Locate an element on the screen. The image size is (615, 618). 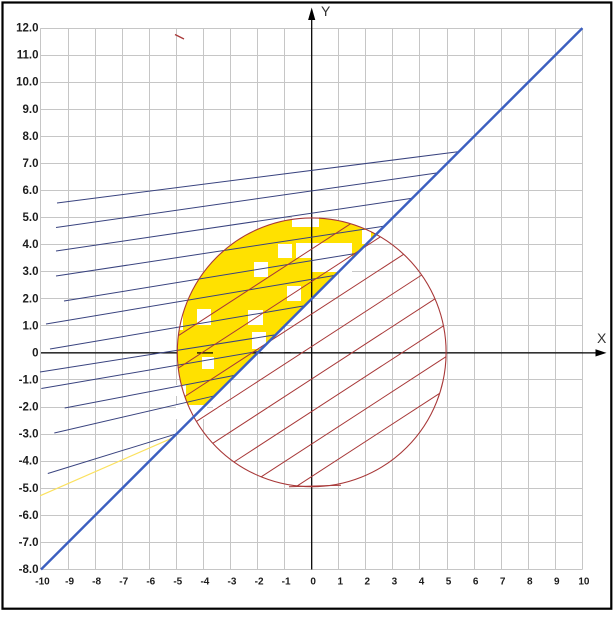
svg-text: 12.0 is located at coordinates (27, 29).